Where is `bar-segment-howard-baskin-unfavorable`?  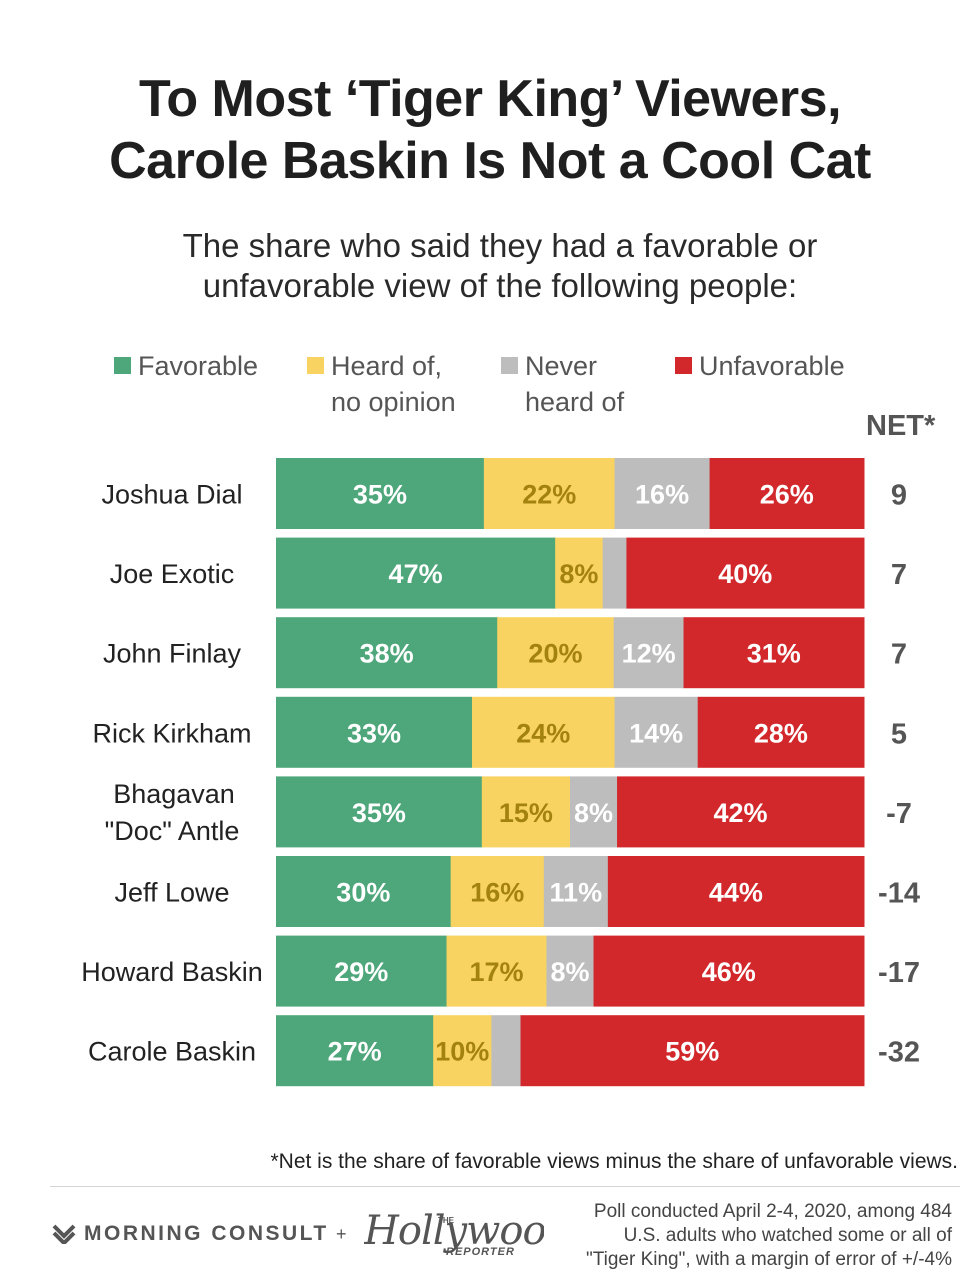
bar-segment-howard-baskin-unfavorable is located at coordinates (729, 971).